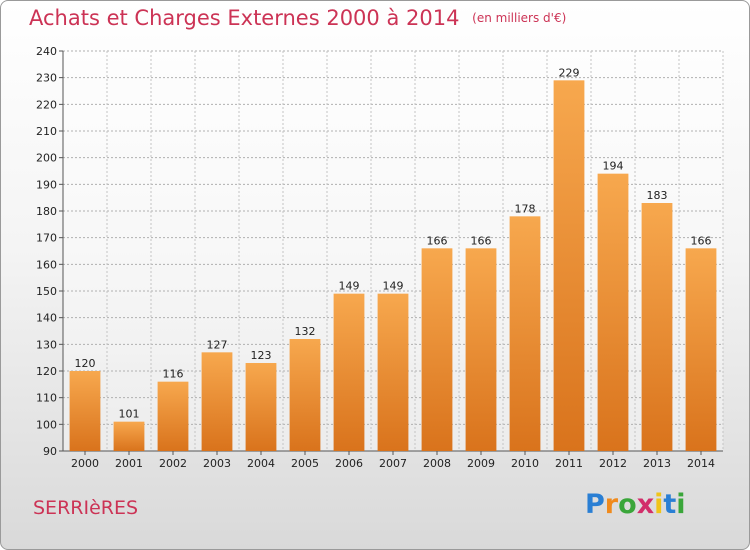 Image resolution: width=750 pixels, height=550 pixels. What do you see at coordinates (611, 504) in the screenshot?
I see `logo-letter: r` at bounding box center [611, 504].